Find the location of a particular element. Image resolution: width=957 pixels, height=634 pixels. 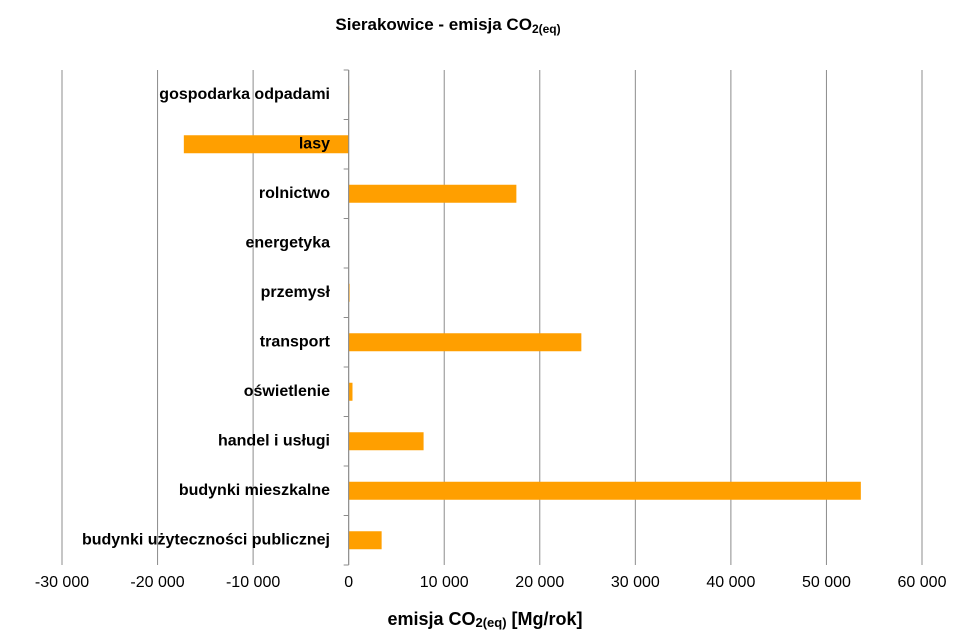

y-tick-label: energetyka is located at coordinates (288, 242).